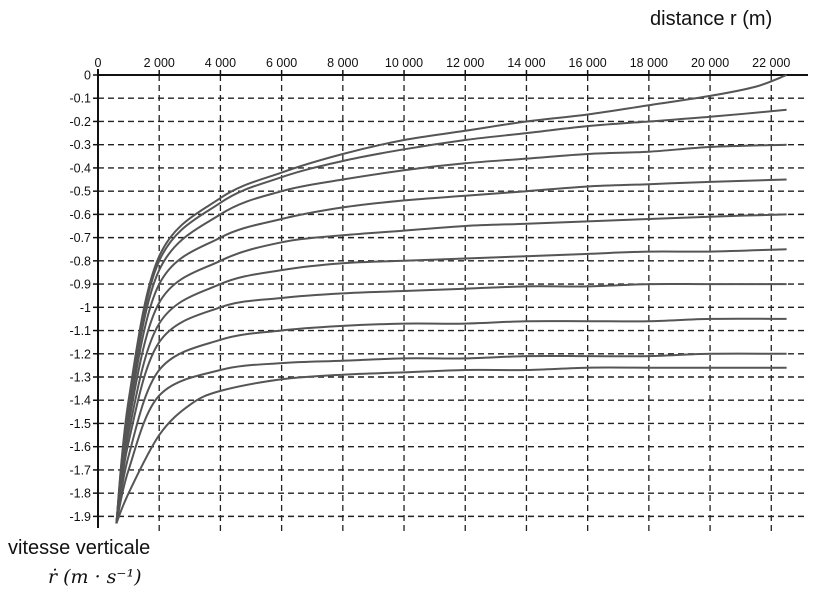 The image size is (826, 595). Describe the element at coordinates (526, 63) in the screenshot. I see `x-tick-label: 14 000` at that location.